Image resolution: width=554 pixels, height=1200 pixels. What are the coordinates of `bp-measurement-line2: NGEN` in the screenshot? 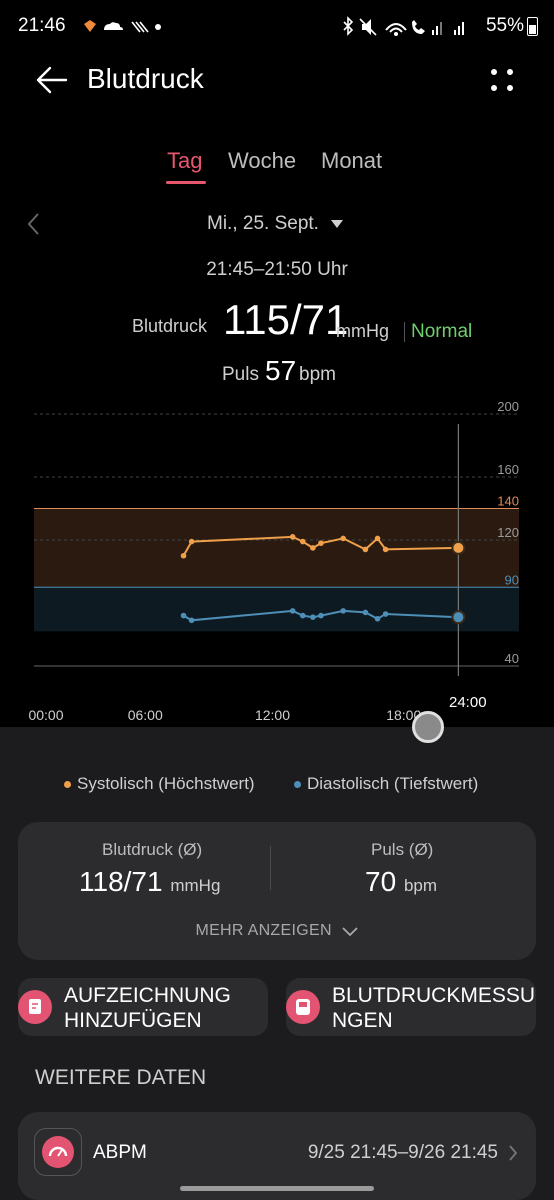 It's located at (362, 1020).